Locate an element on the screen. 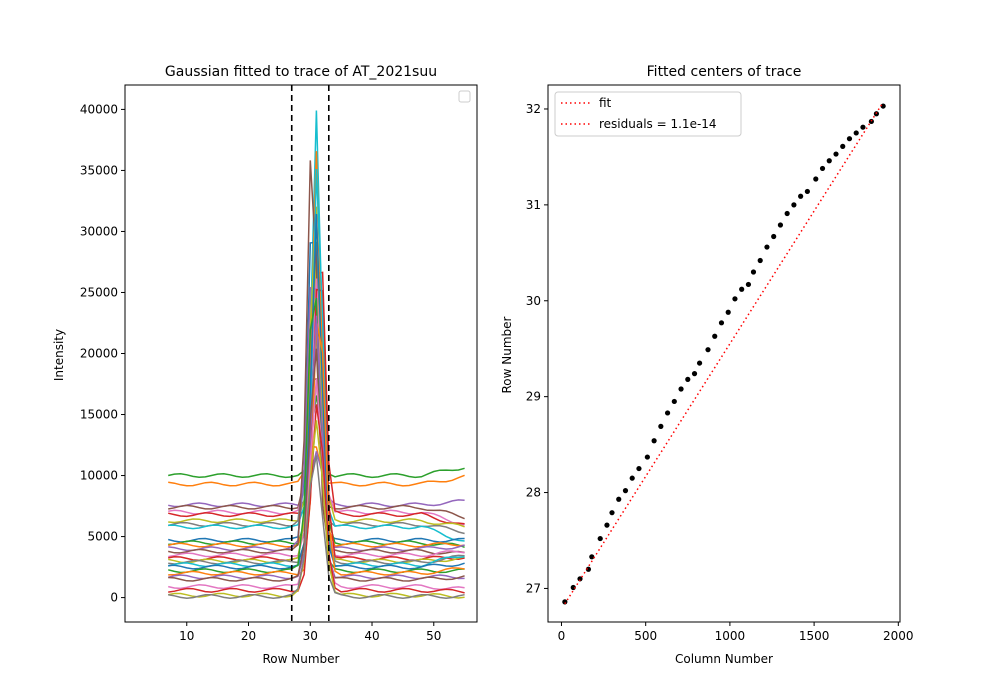  left-y-axis-label: Intensity is located at coordinates (59, 355).